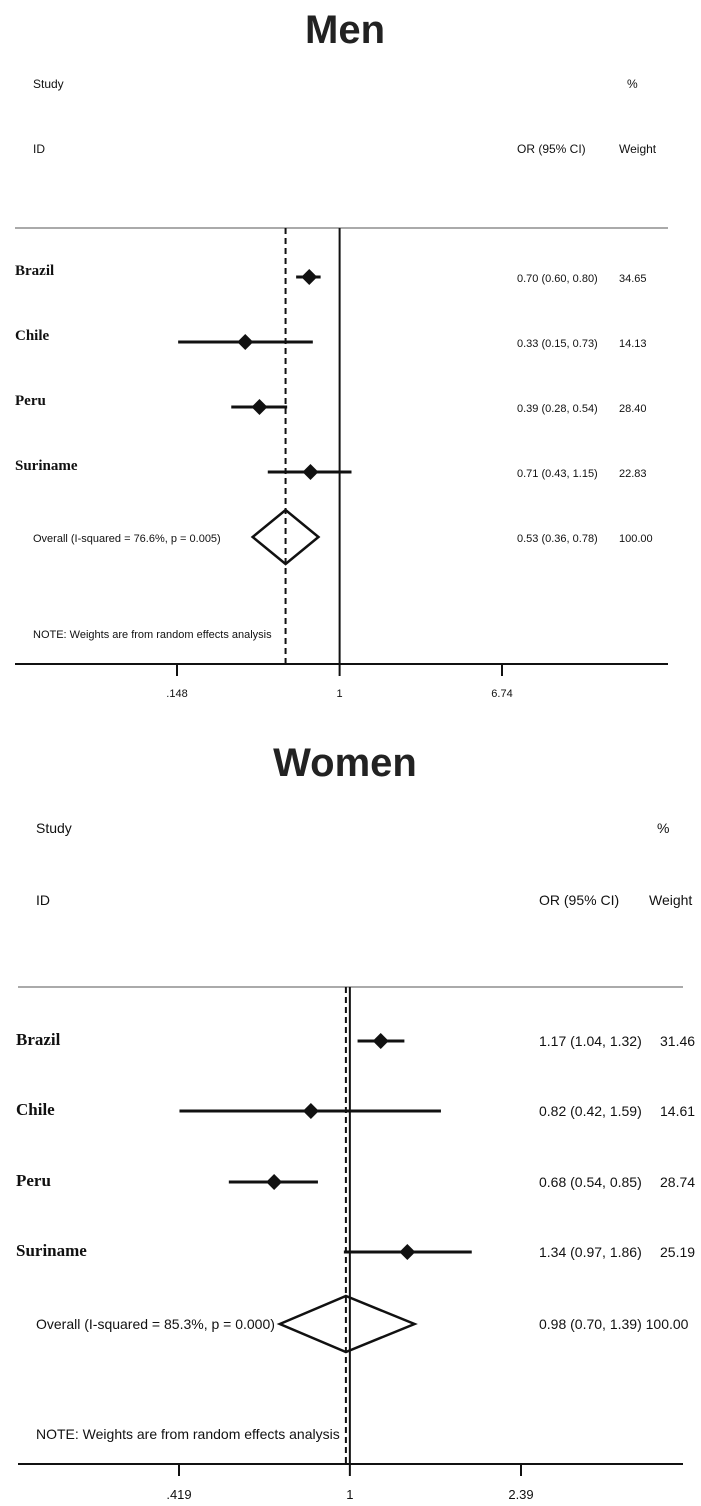 Image resolution: width=701 pixels, height=1506 pixels. Describe the element at coordinates (176, 694) in the screenshot. I see `x-tick-label: .148` at that location.